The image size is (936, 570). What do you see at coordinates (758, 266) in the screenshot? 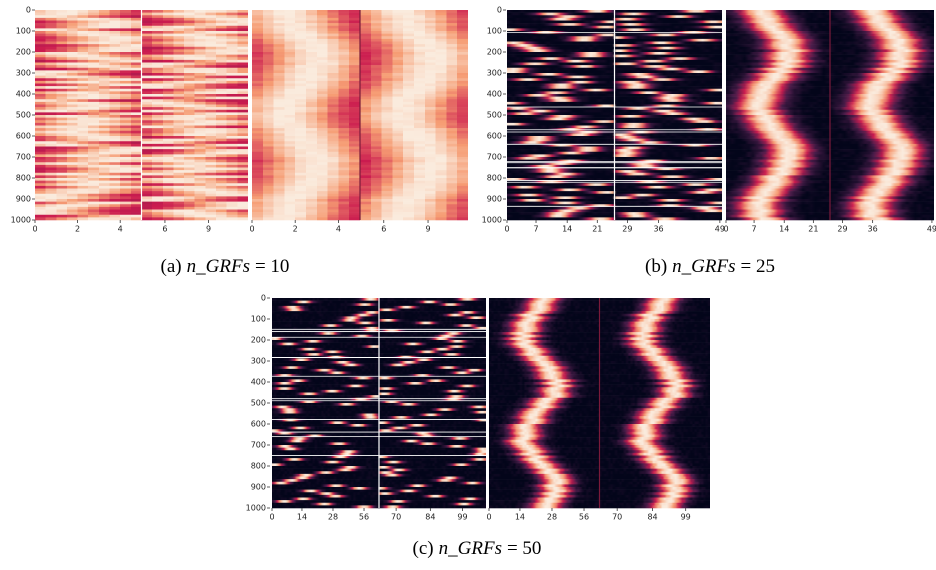
I see `caption-relation: = 25` at bounding box center [758, 266].